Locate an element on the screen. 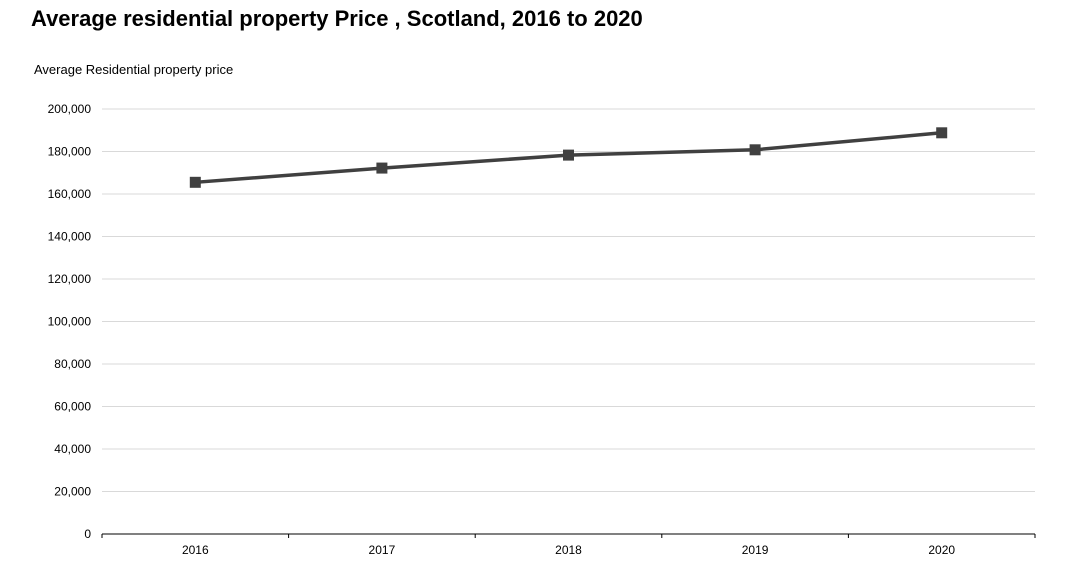  y-tick-label: 160,000 is located at coordinates (70, 194).